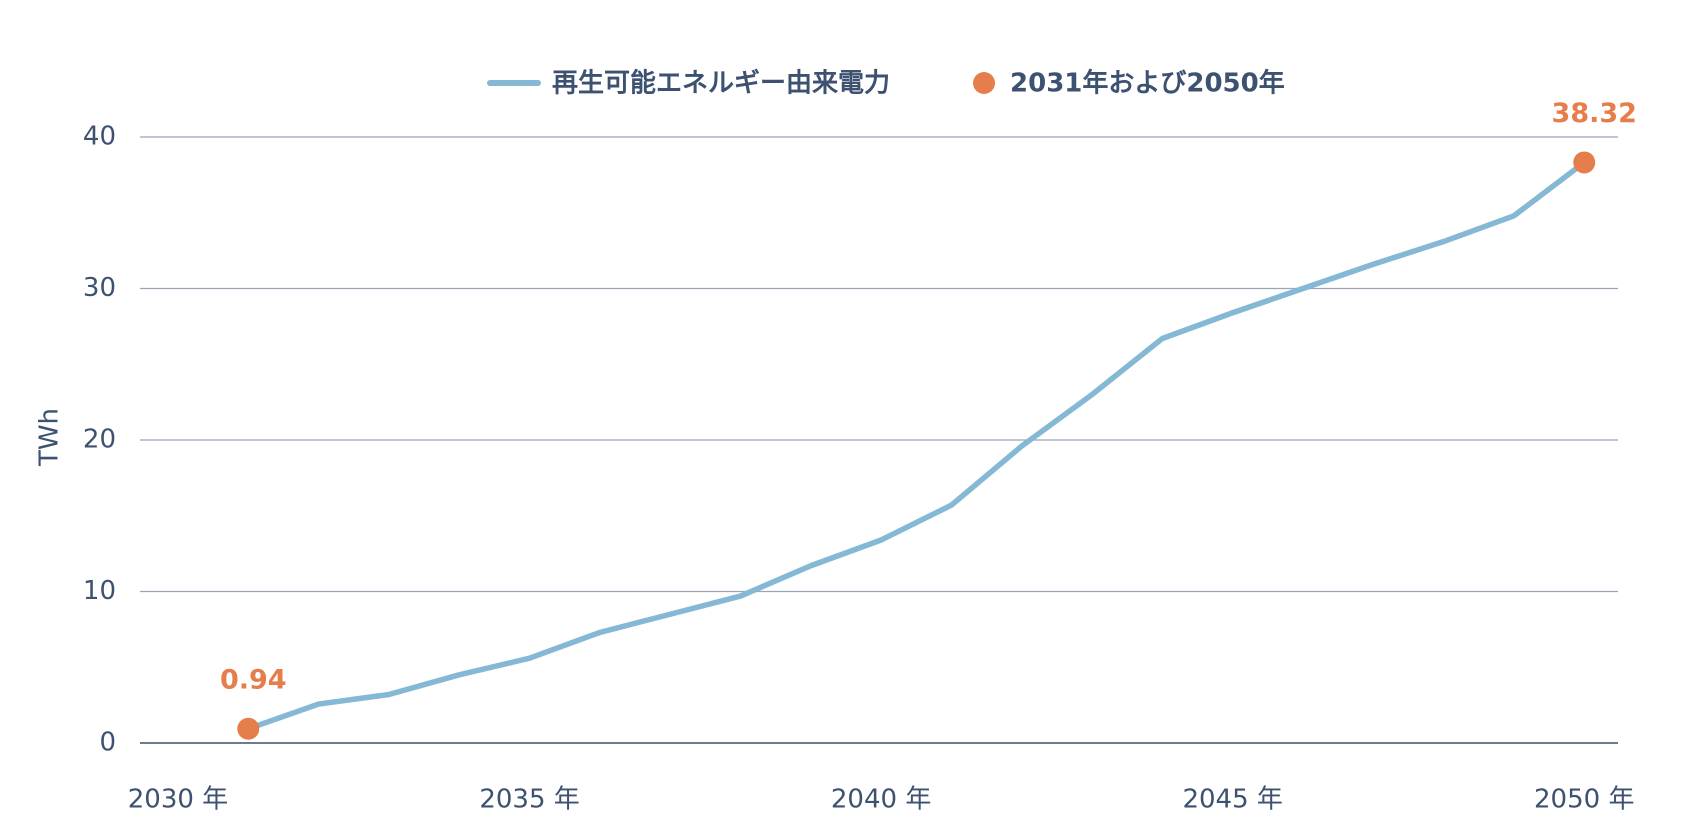 This screenshot has width=1684, height=836. Describe the element at coordinates (99, 440) in the screenshot. I see `y-tick-label: 20` at that location.